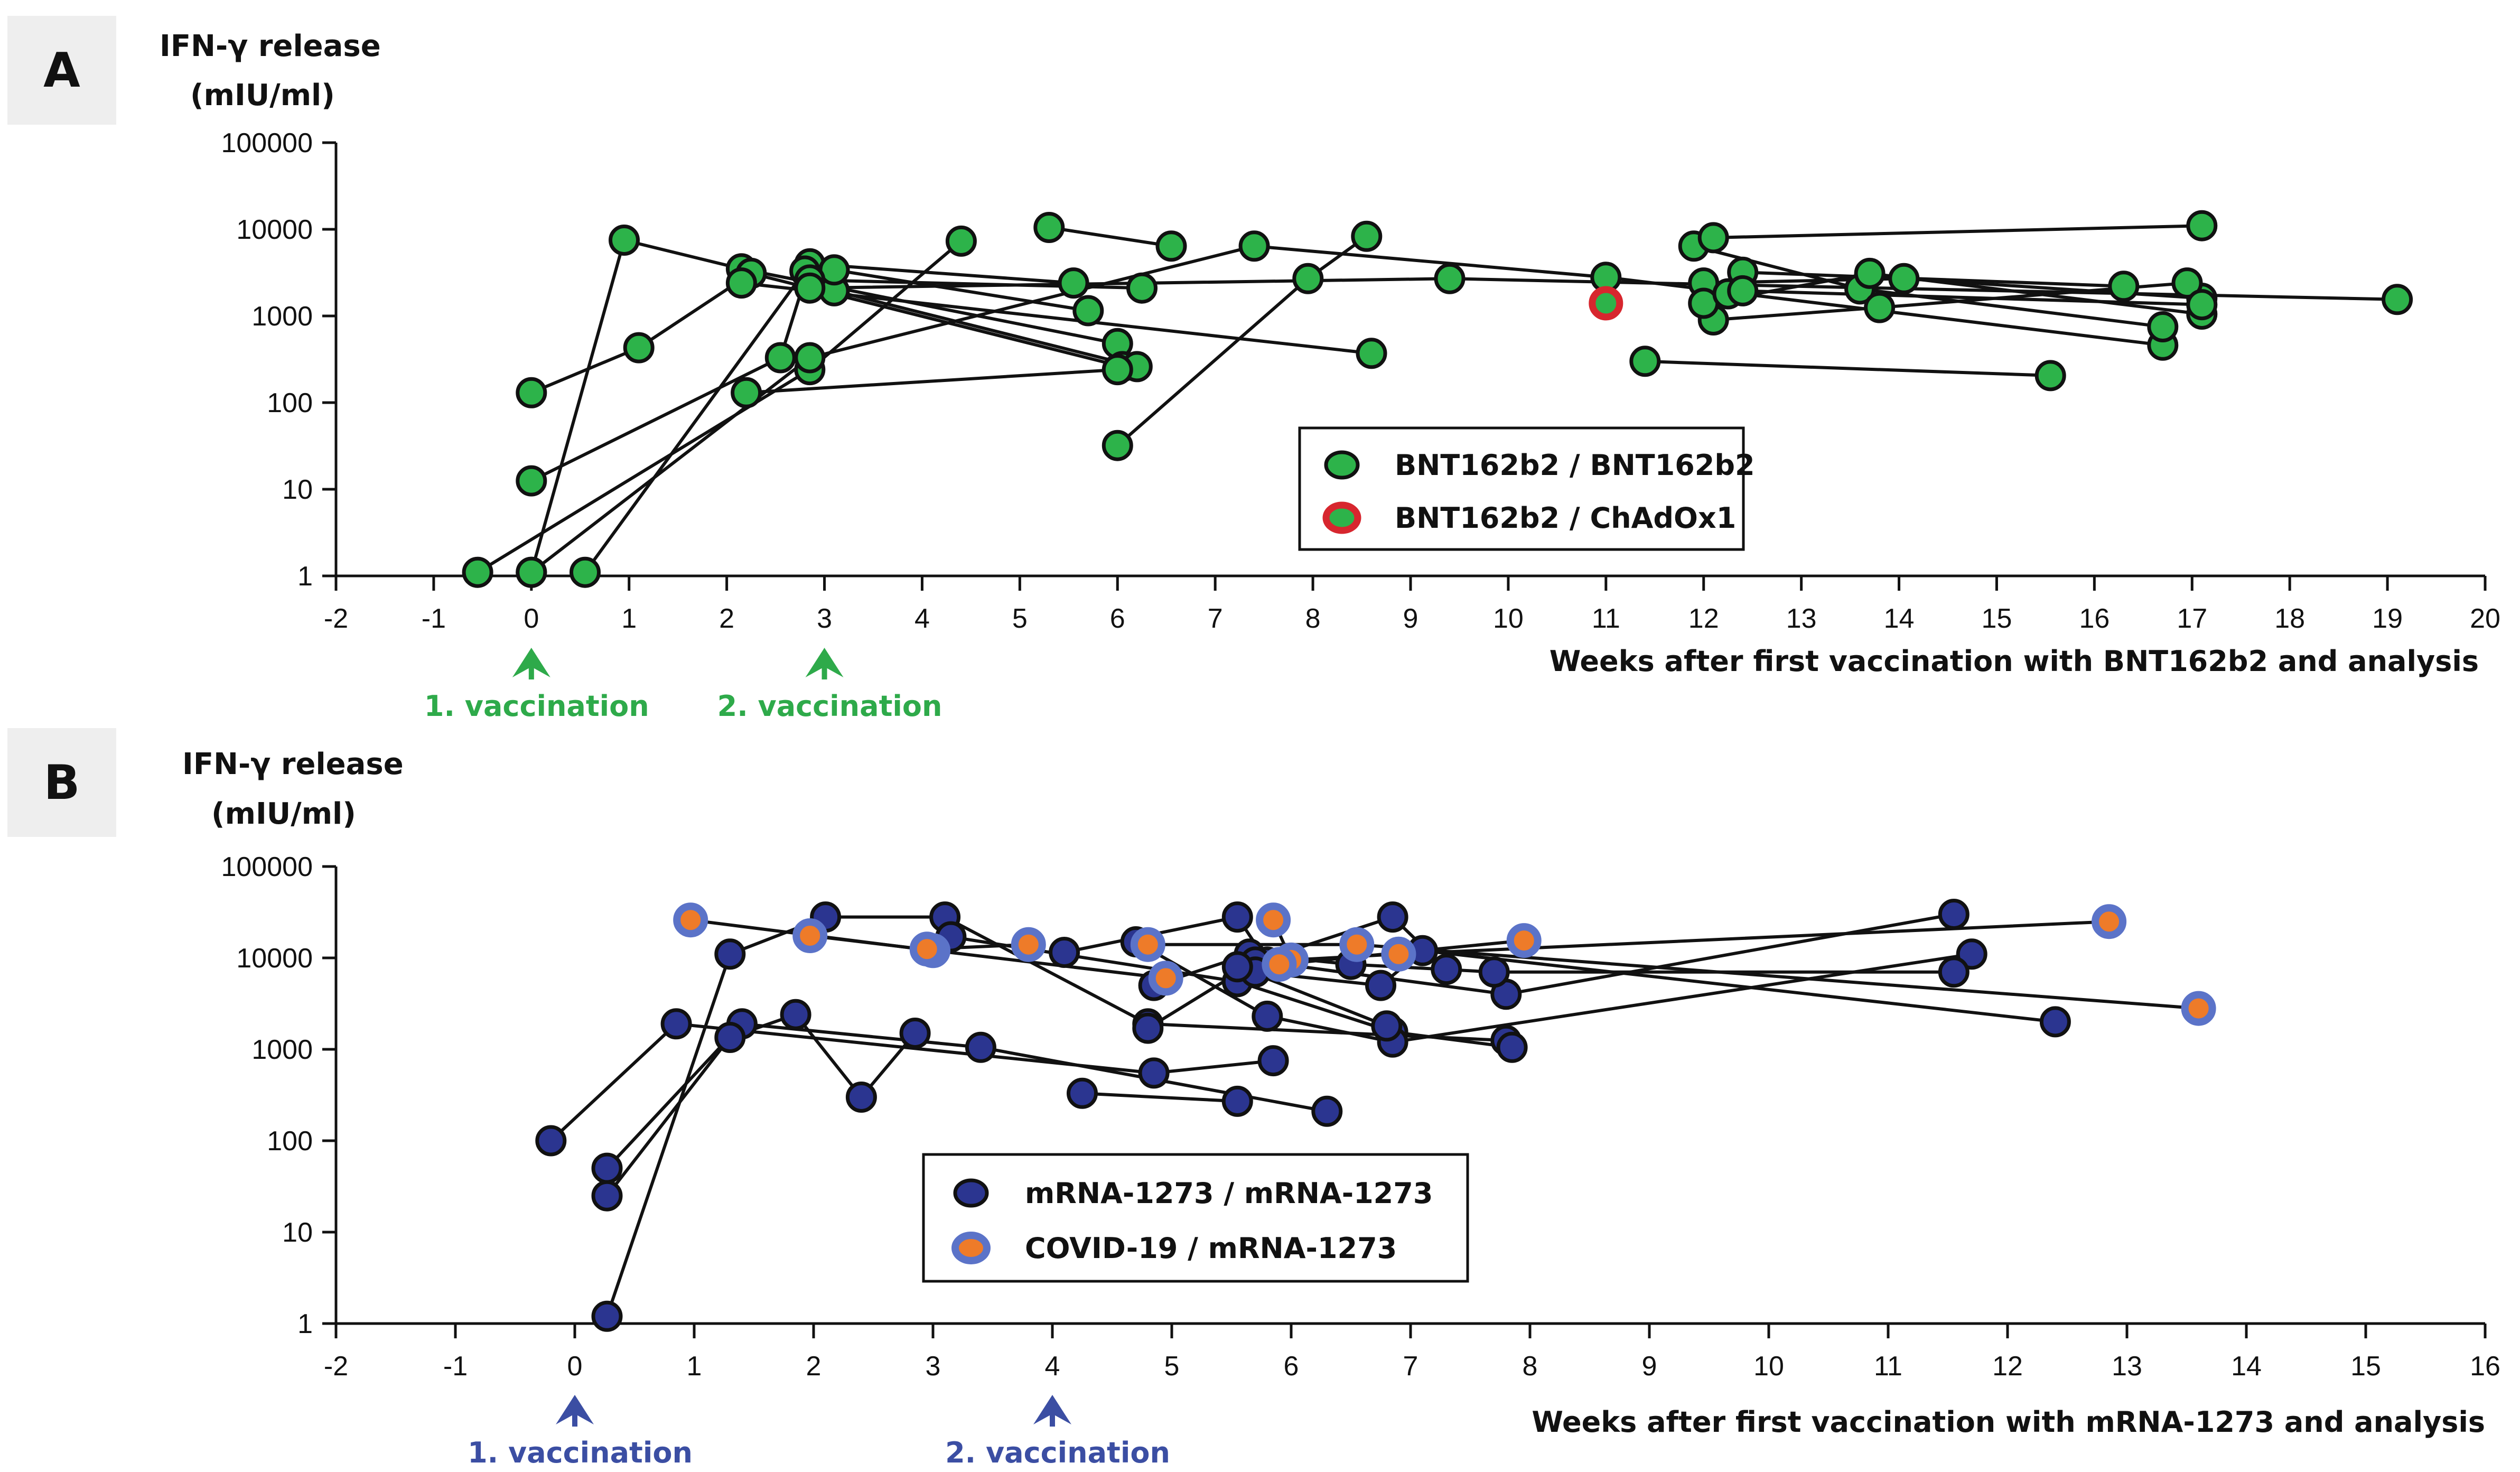 Image resolution: width=2520 pixels, height=1472 pixels. I want to click on panel-a-series0-subject3-line, so click(720, 407).